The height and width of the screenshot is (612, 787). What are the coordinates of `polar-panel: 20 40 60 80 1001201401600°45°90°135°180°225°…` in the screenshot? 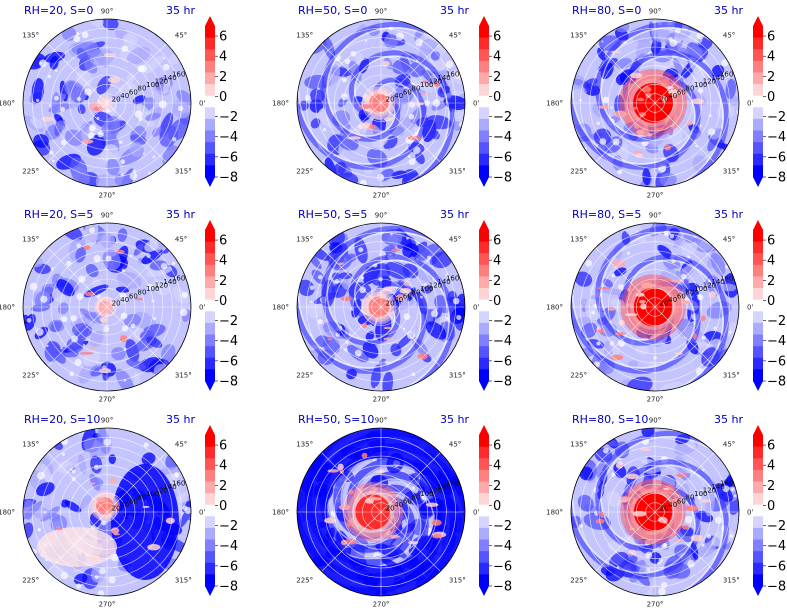 It's located at (119, 102).